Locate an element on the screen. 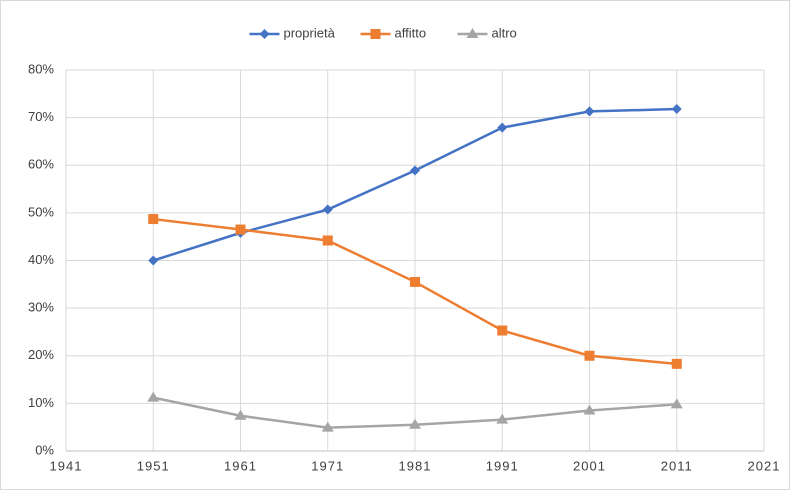 This screenshot has height=490, width=790. x-tick-label: 1971 is located at coordinates (327, 465).